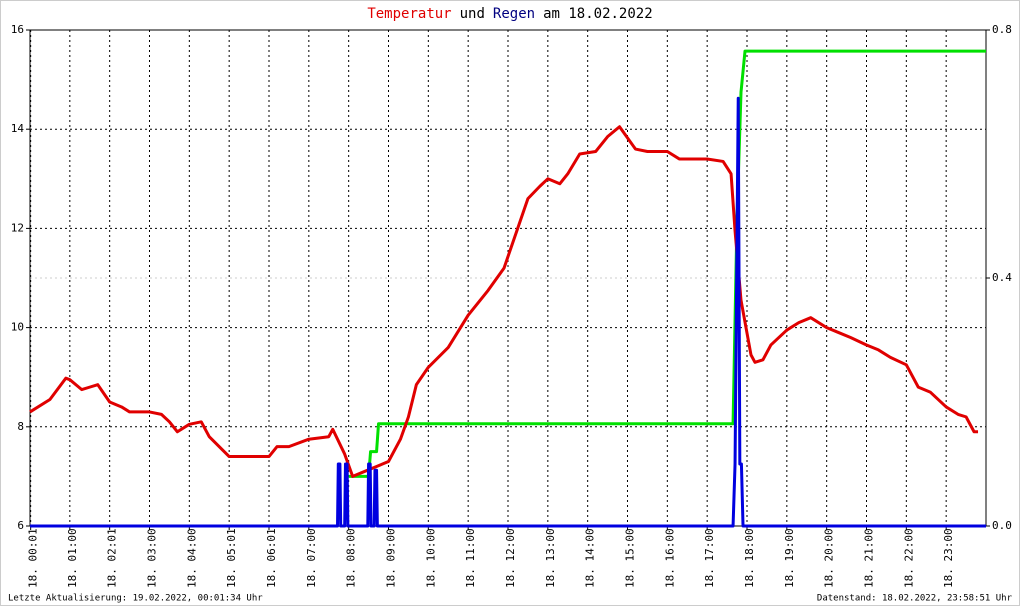 The image size is (1020, 610). Describe the element at coordinates (231, 558) in the screenshot. I see `x-tick-label: 18. 05:01` at that location.